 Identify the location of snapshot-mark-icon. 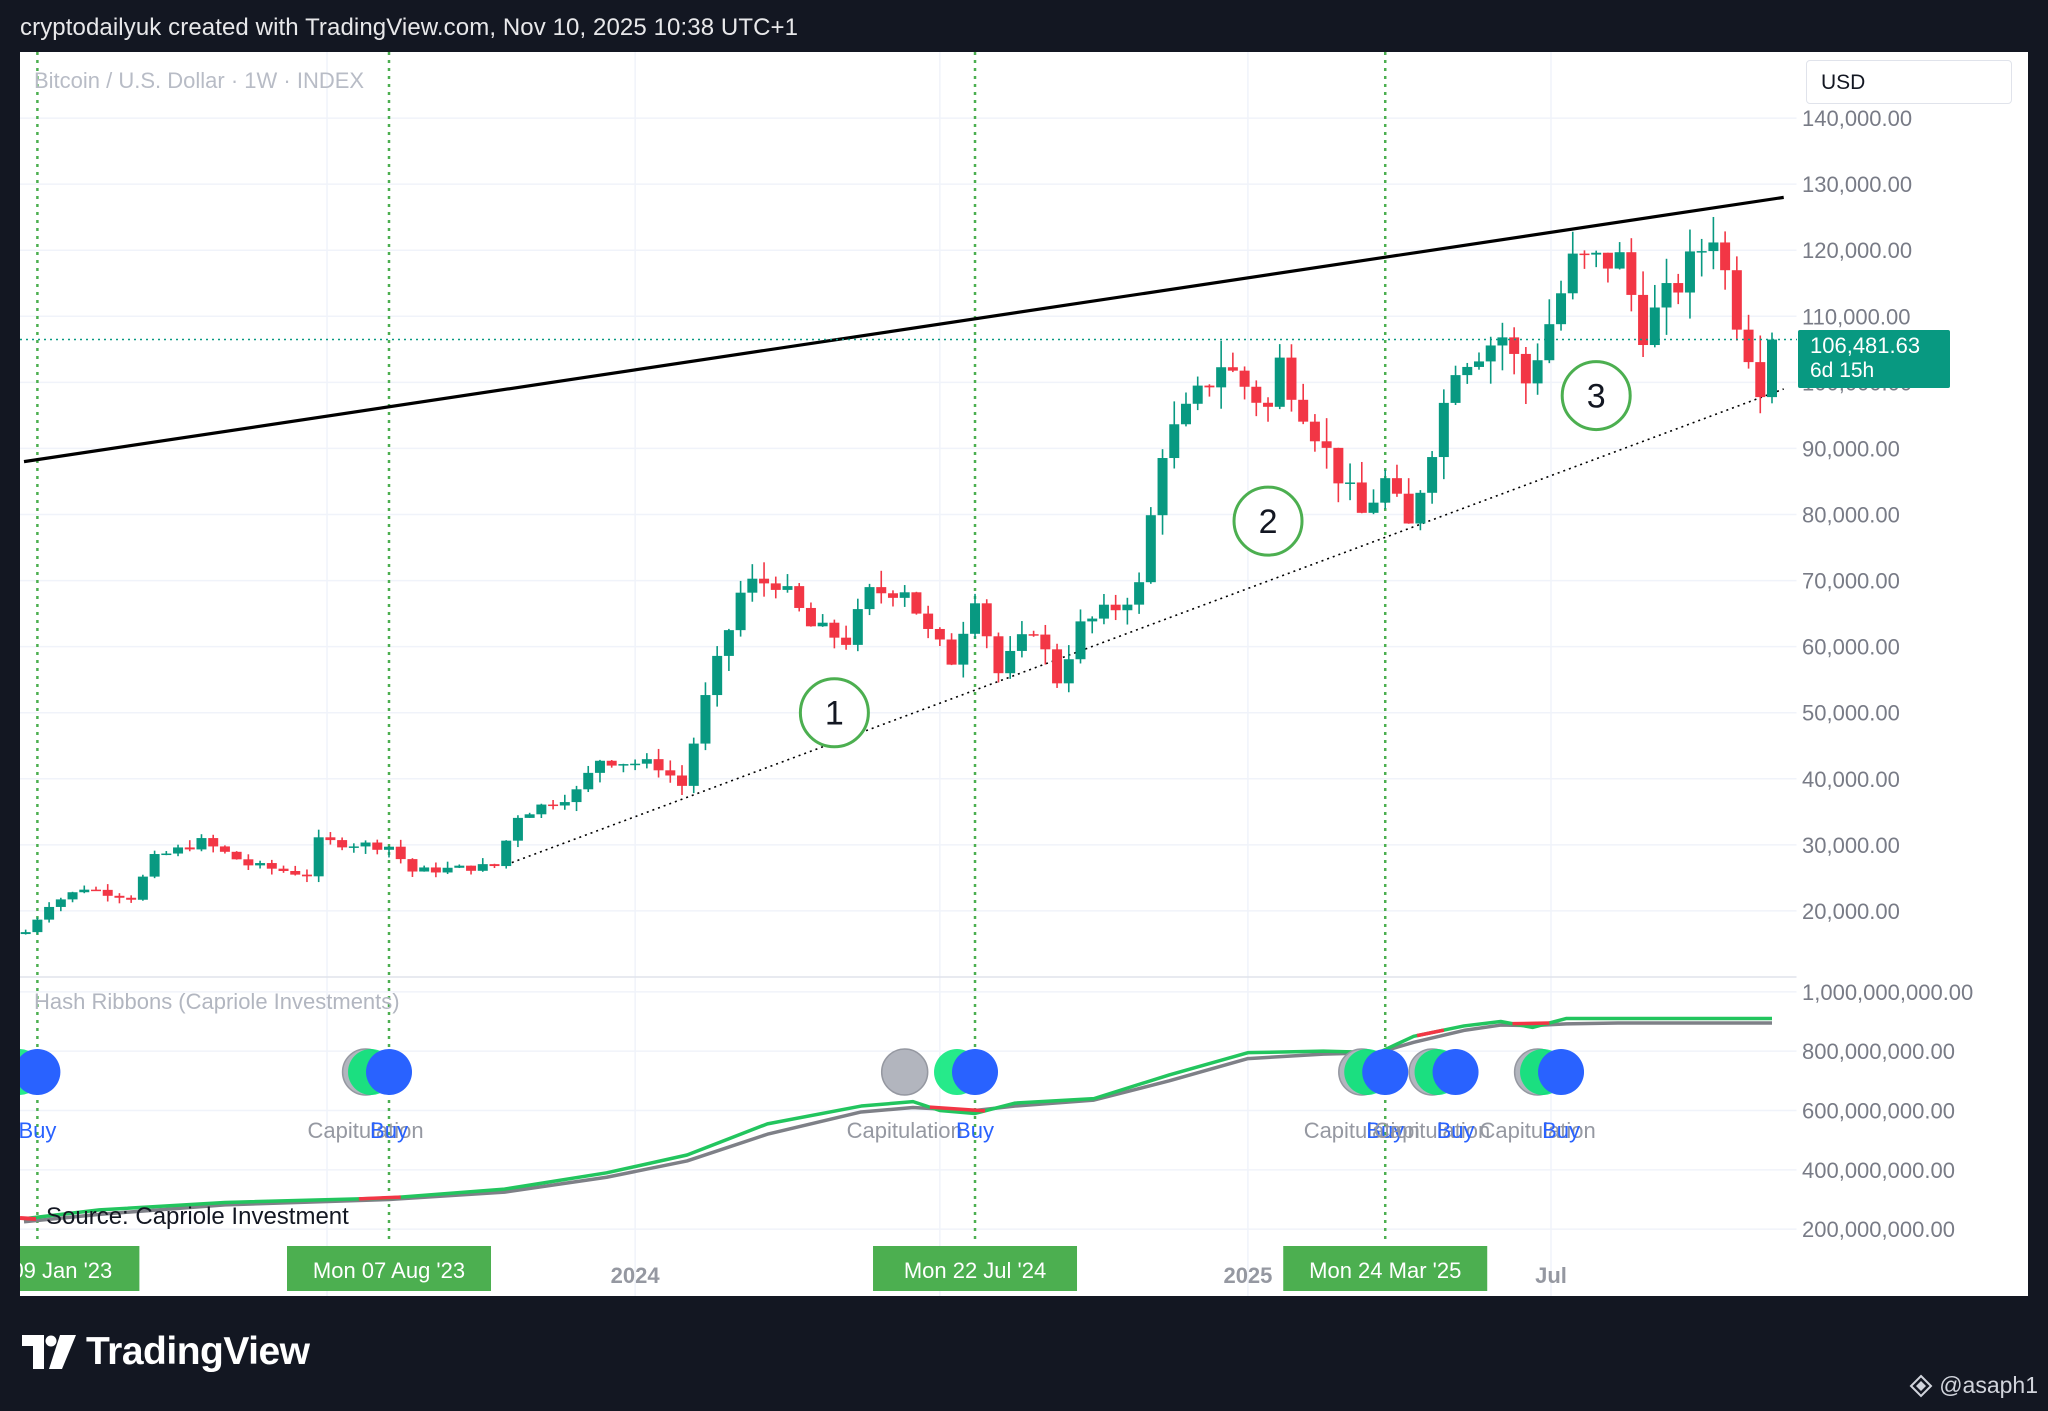
(1921, 1385).